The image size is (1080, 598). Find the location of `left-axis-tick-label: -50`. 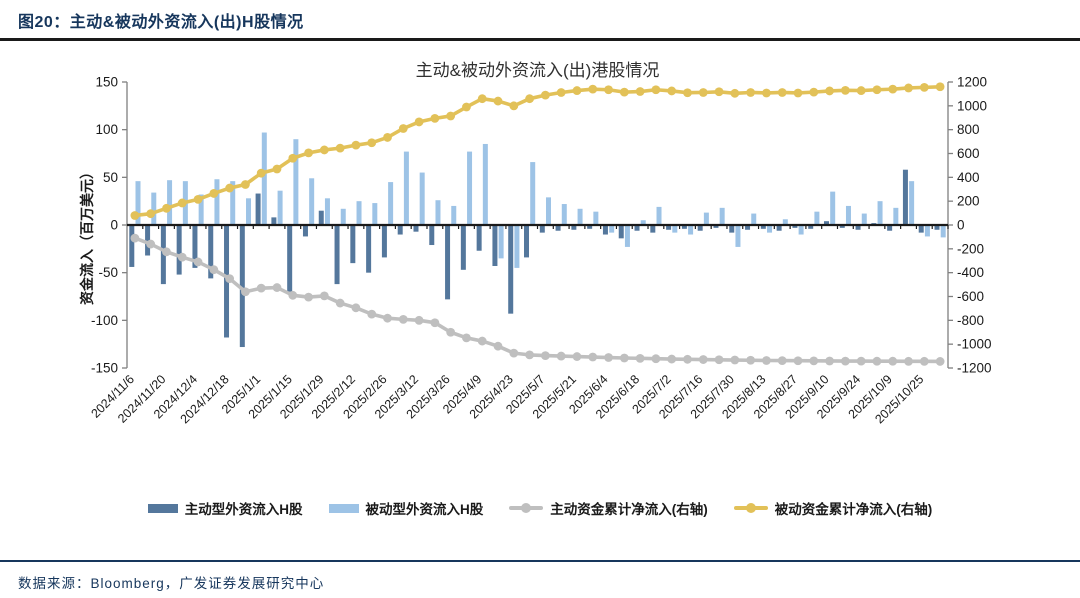

left-axis-tick-label: -50 is located at coordinates (108, 272).